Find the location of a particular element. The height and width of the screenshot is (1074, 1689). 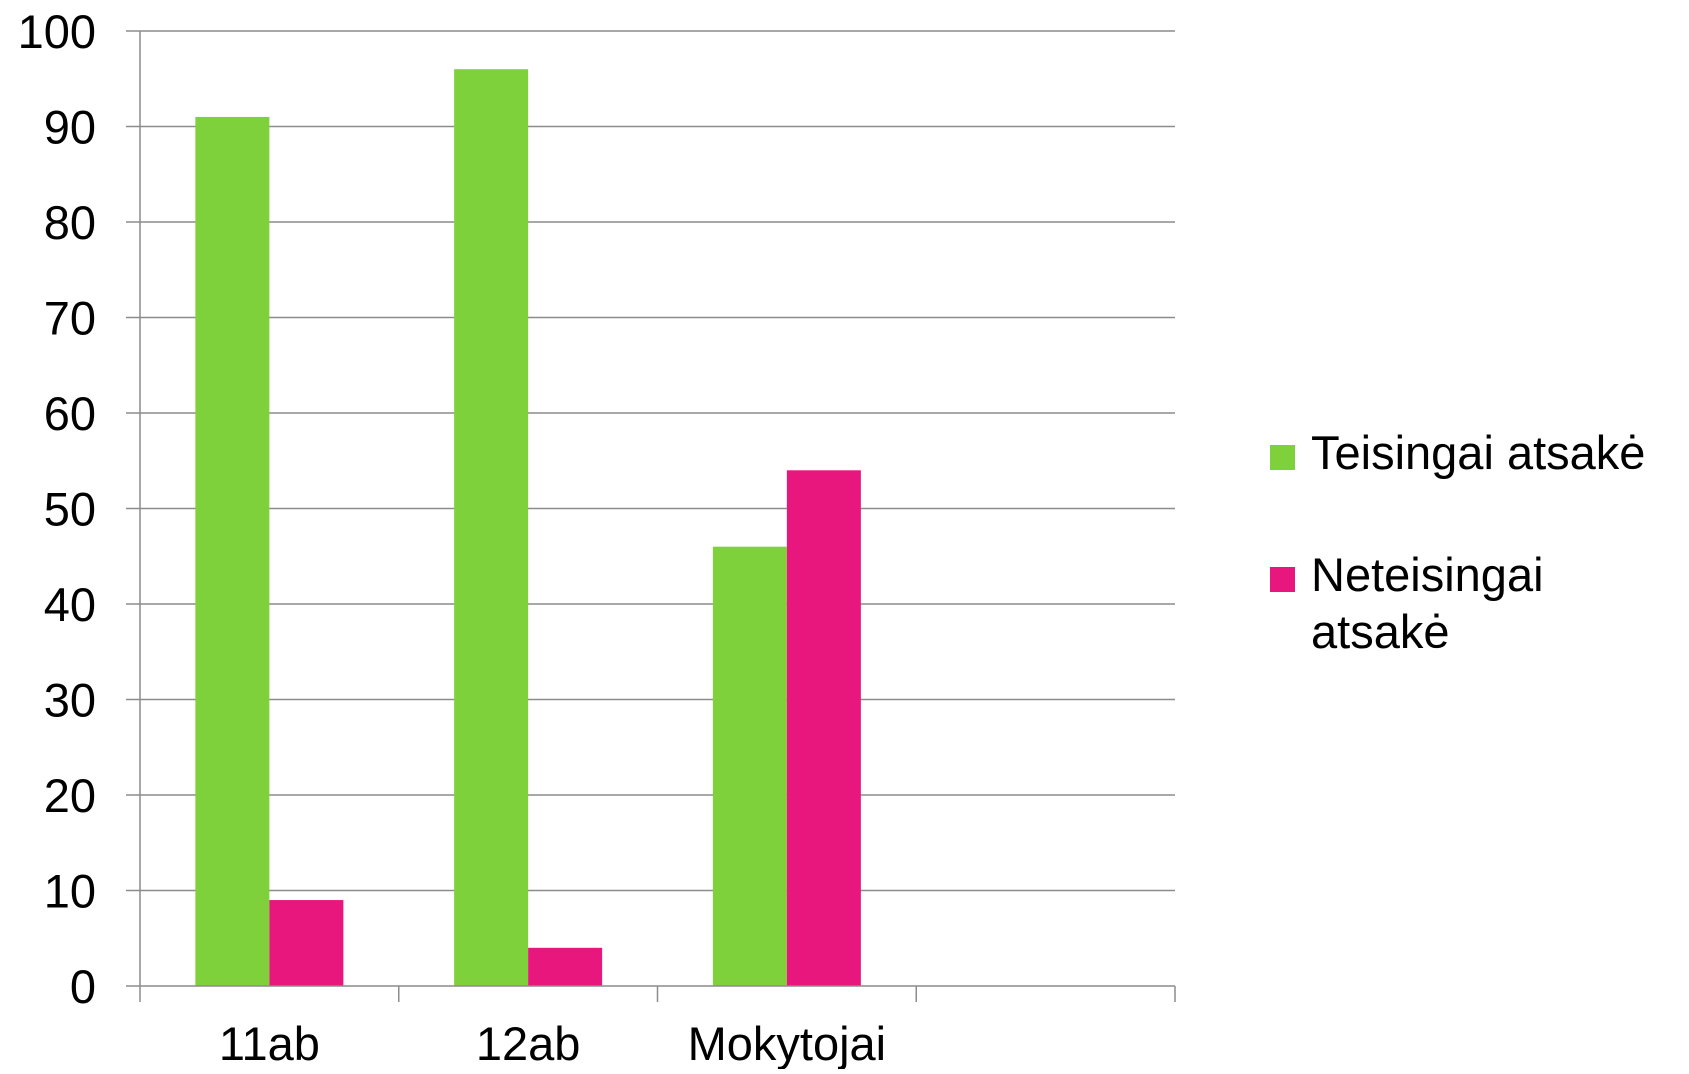

y-tick-label: 0 is located at coordinates (83, 986).